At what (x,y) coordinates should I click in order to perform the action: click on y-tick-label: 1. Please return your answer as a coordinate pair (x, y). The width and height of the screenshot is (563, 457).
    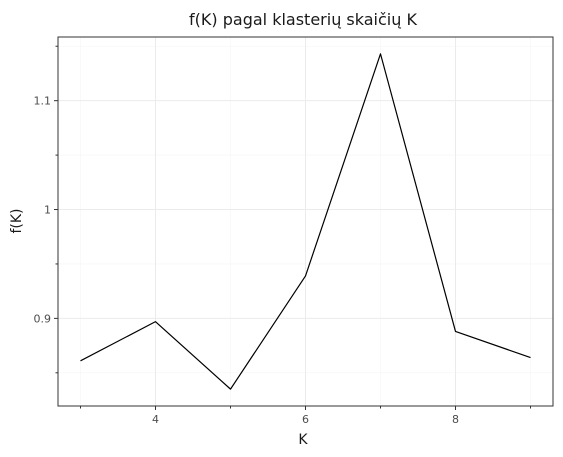
    Looking at the image, I should click on (47, 210).